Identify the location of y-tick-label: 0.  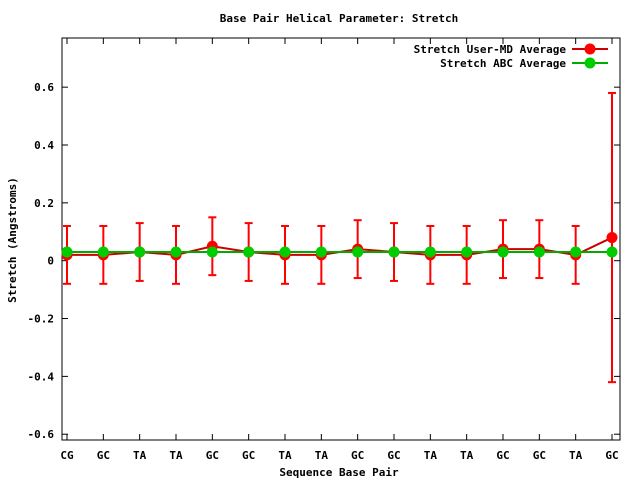
(50, 261).